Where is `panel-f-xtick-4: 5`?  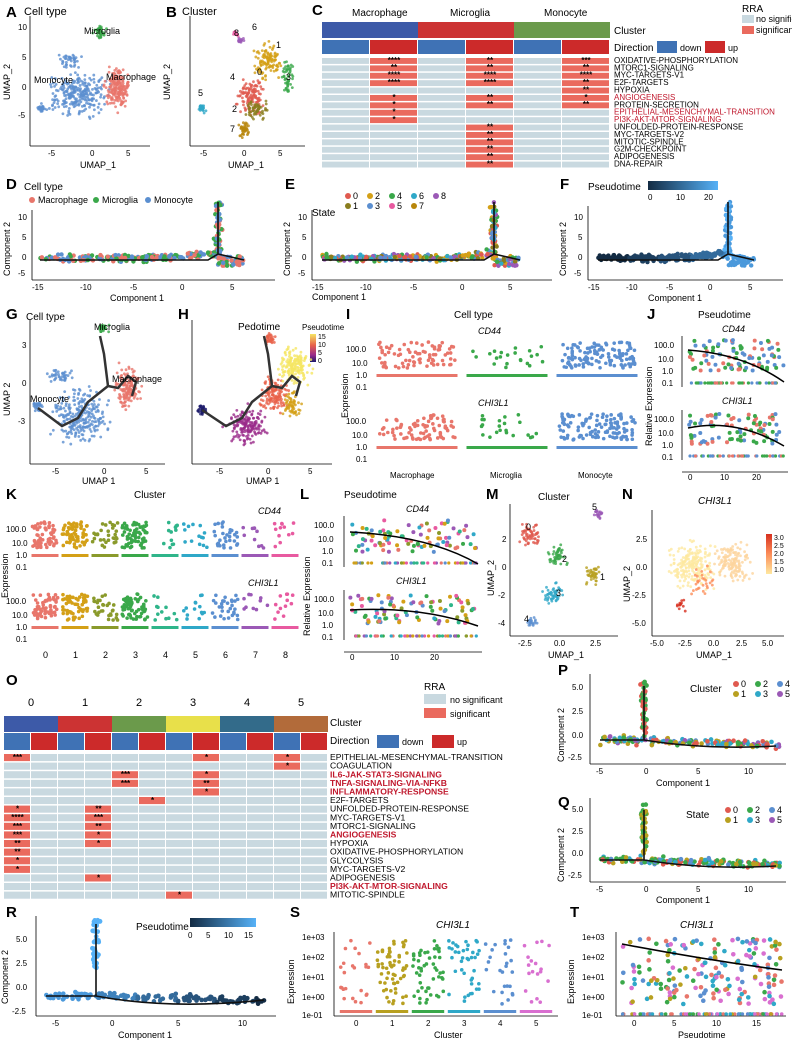
panel-f-xtick-4: 5 is located at coordinates (750, 287).